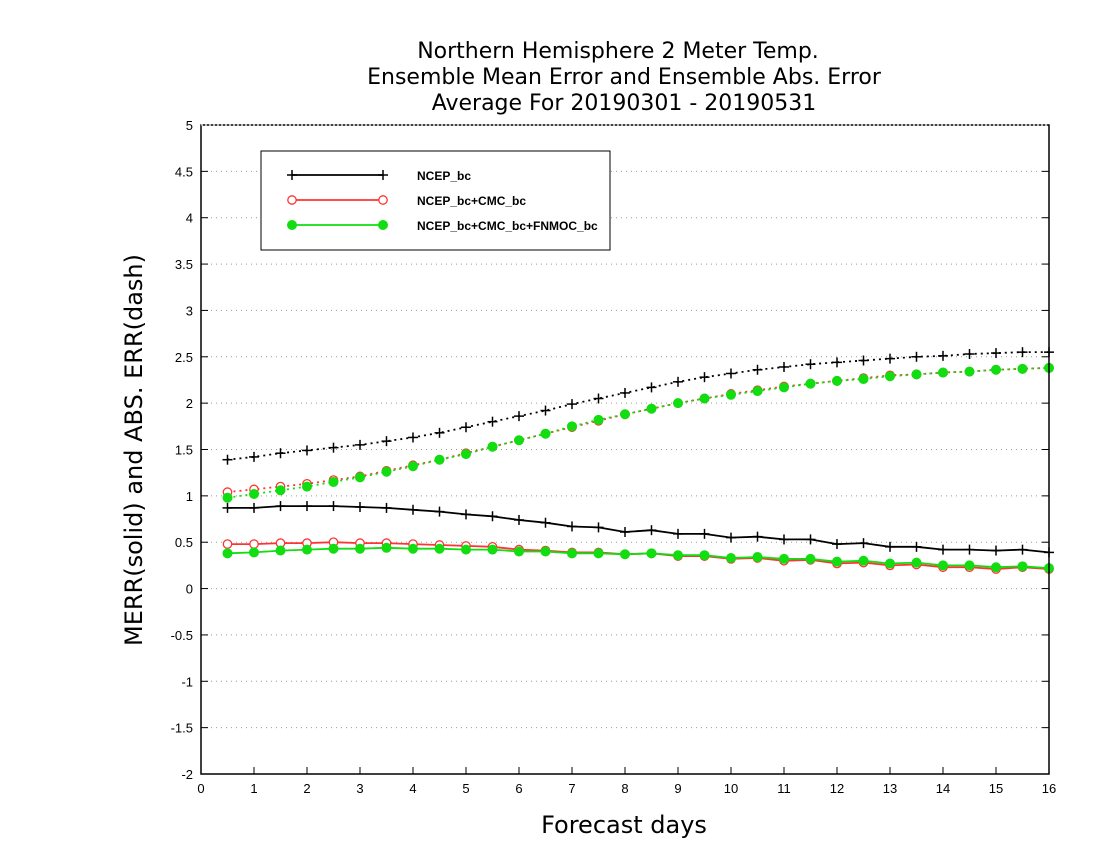 The image size is (1100, 850). I want to click on x-tick-label: 3, so click(359, 788).